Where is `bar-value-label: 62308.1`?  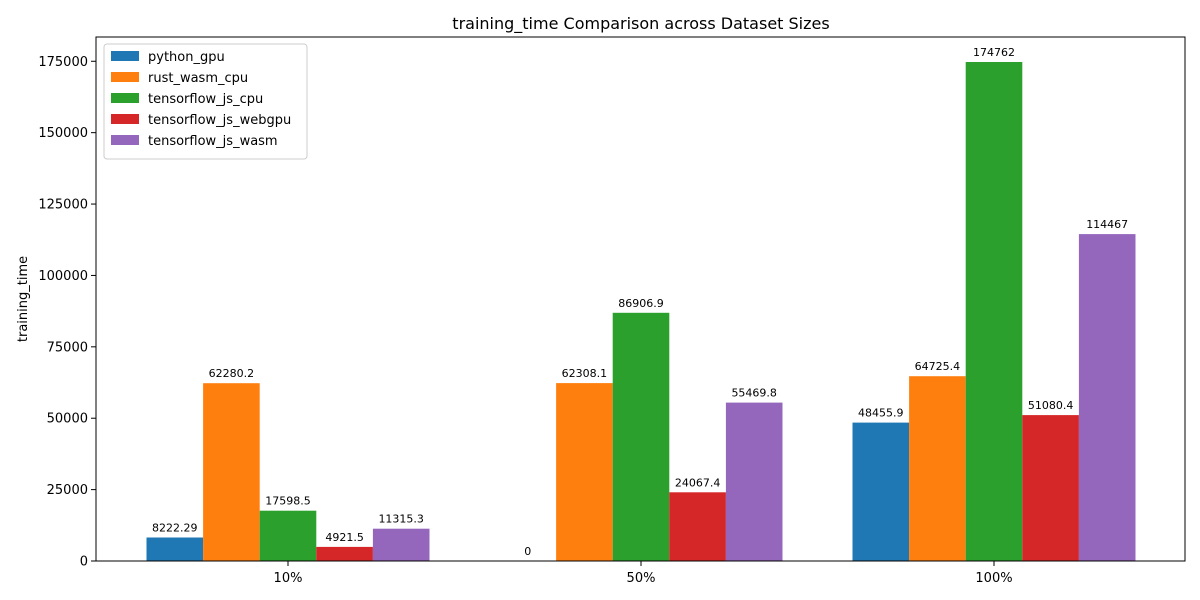 bar-value-label: 62308.1 is located at coordinates (585, 373).